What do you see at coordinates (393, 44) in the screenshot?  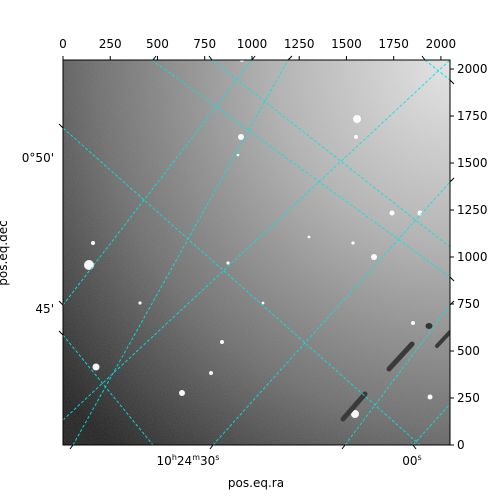 I see `x-tick-label-7: 1750` at bounding box center [393, 44].